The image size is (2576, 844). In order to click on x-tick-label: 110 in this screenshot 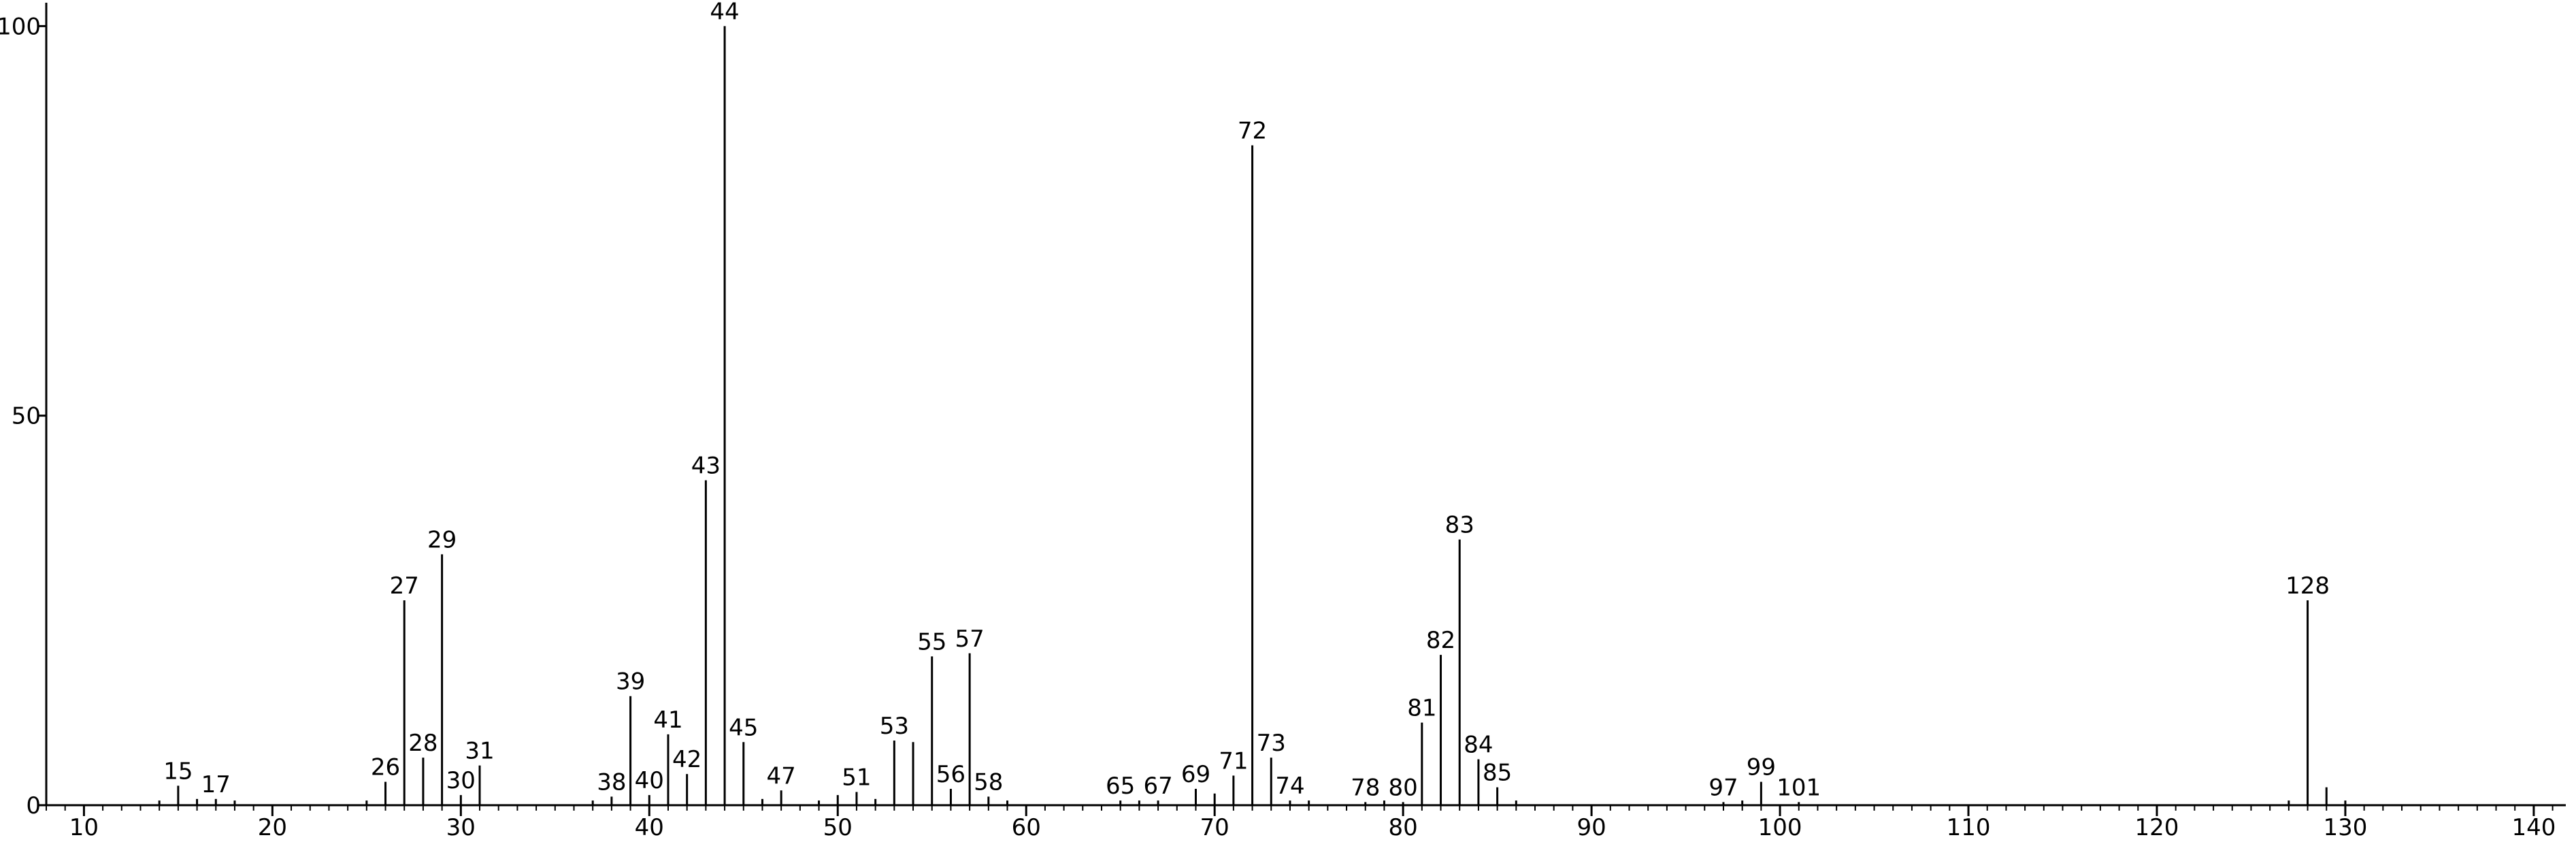, I will do `click(1969, 827)`.